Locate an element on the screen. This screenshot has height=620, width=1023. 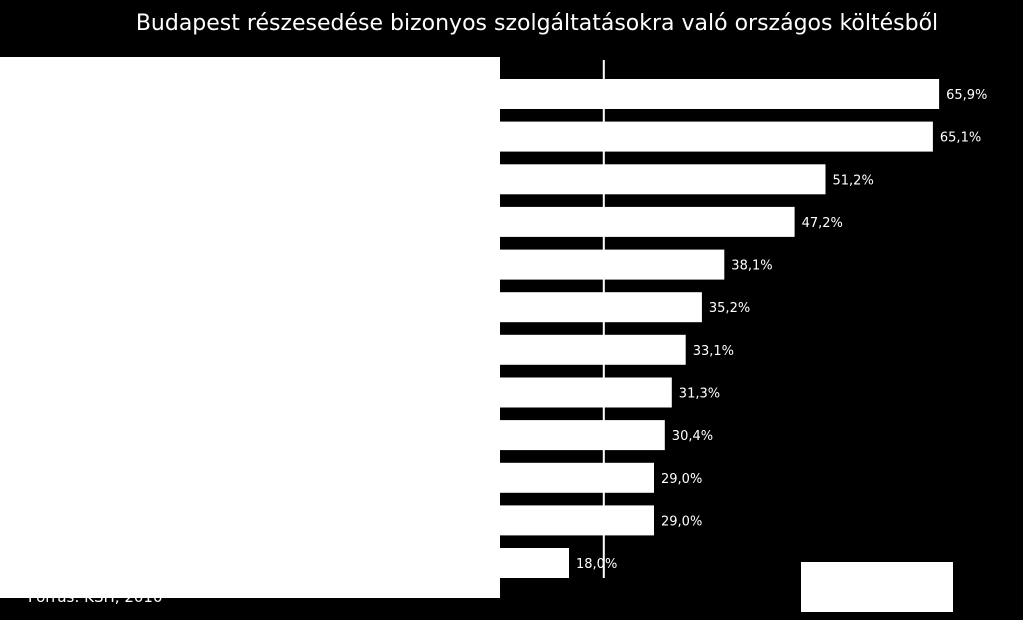
bar-value-label-2: 65,1% is located at coordinates (960, 138).